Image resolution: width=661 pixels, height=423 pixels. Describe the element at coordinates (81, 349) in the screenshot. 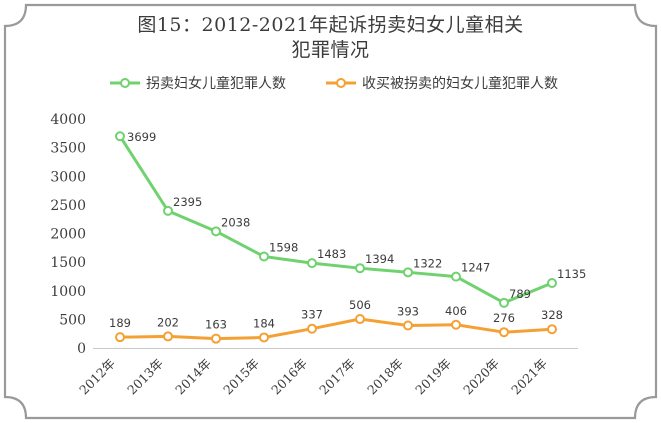

I see `y-tick-label: 0` at that location.